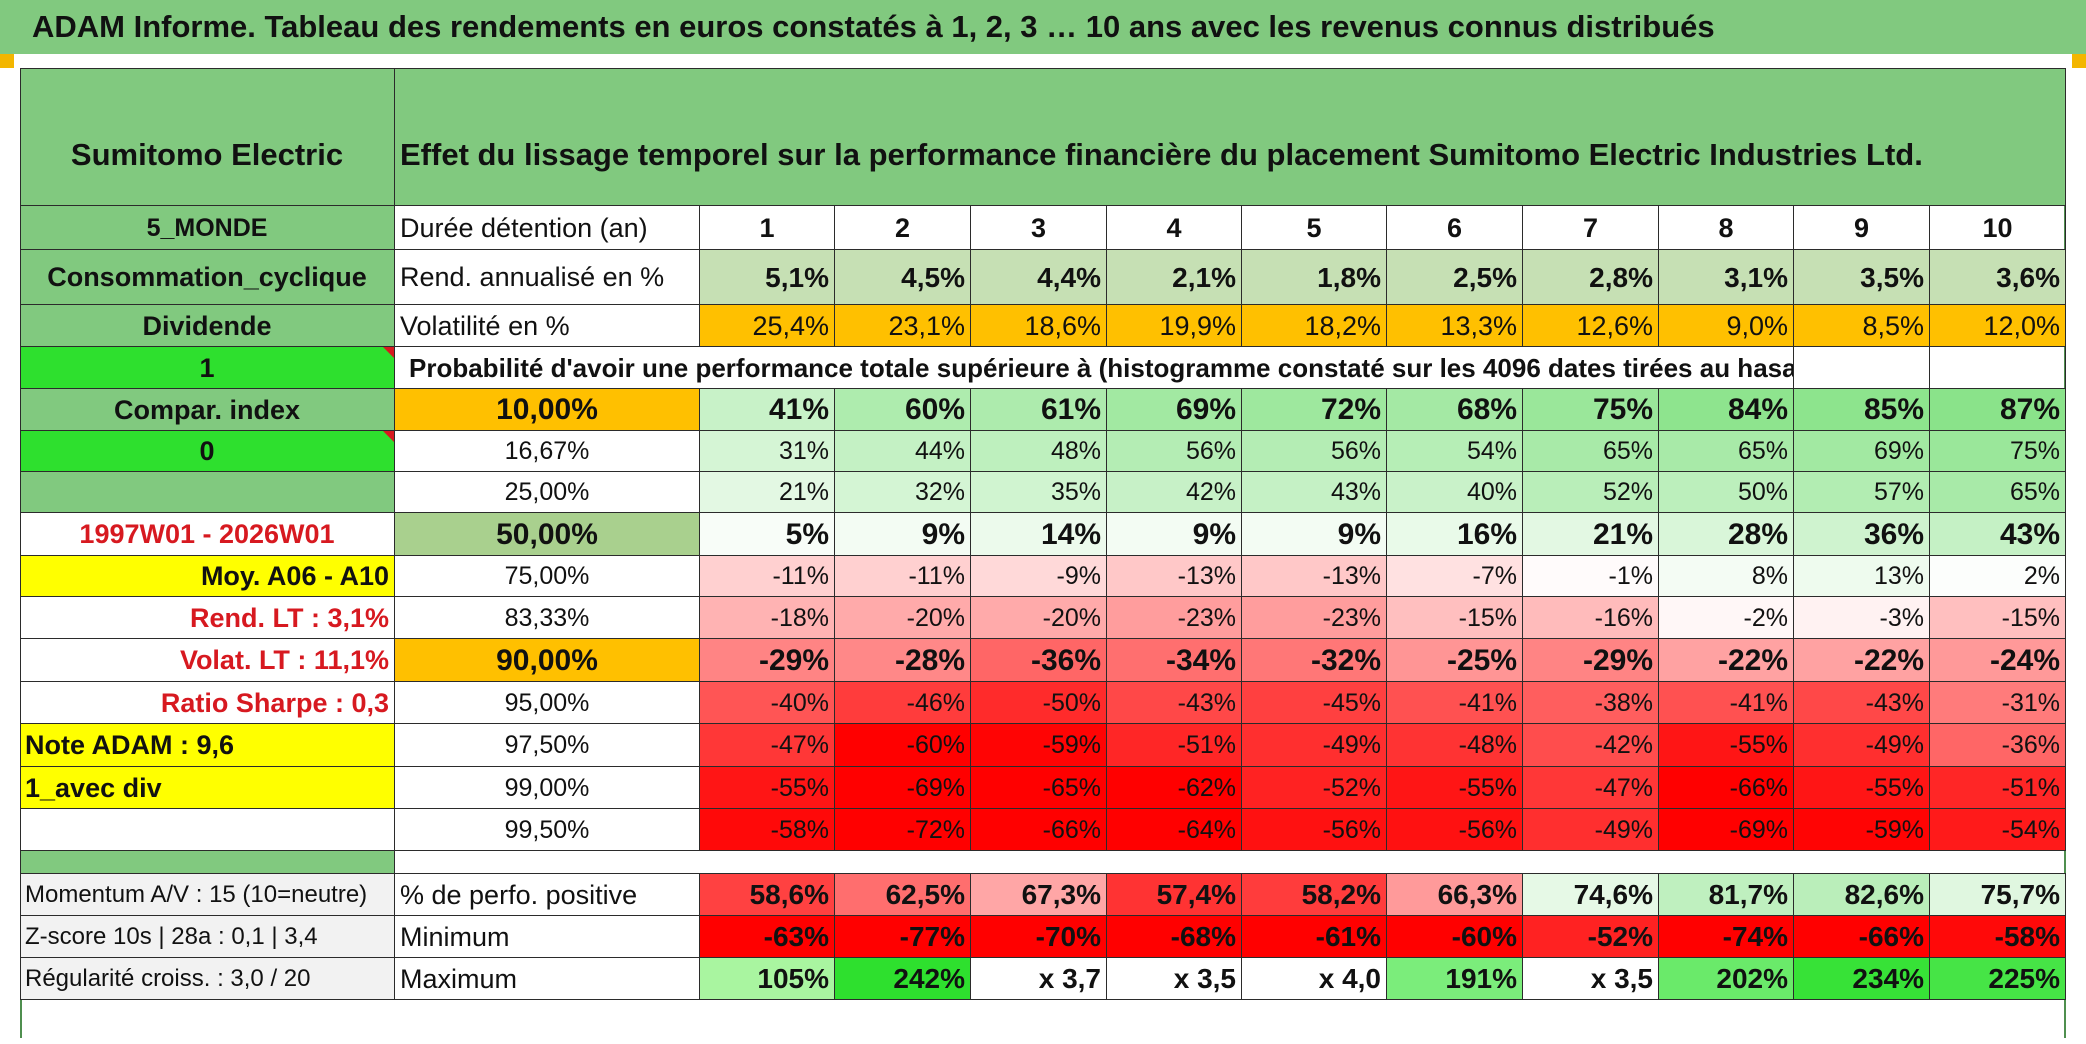 The height and width of the screenshot is (1044, 2086). I want to click on period-label: 1997W01 - 2026W01, so click(207, 534).